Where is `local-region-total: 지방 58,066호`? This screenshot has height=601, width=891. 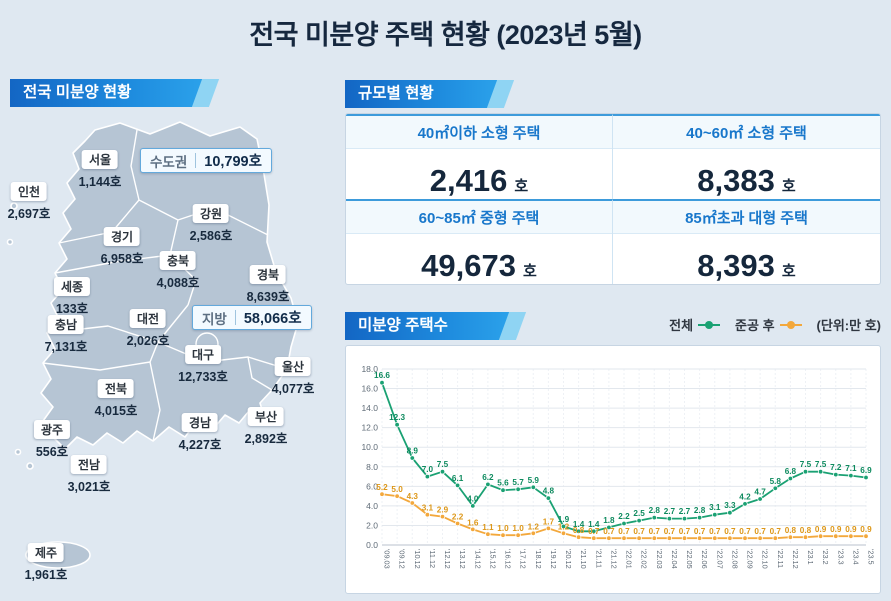
local-region-total: 지방 58,066호 is located at coordinates (252, 317).